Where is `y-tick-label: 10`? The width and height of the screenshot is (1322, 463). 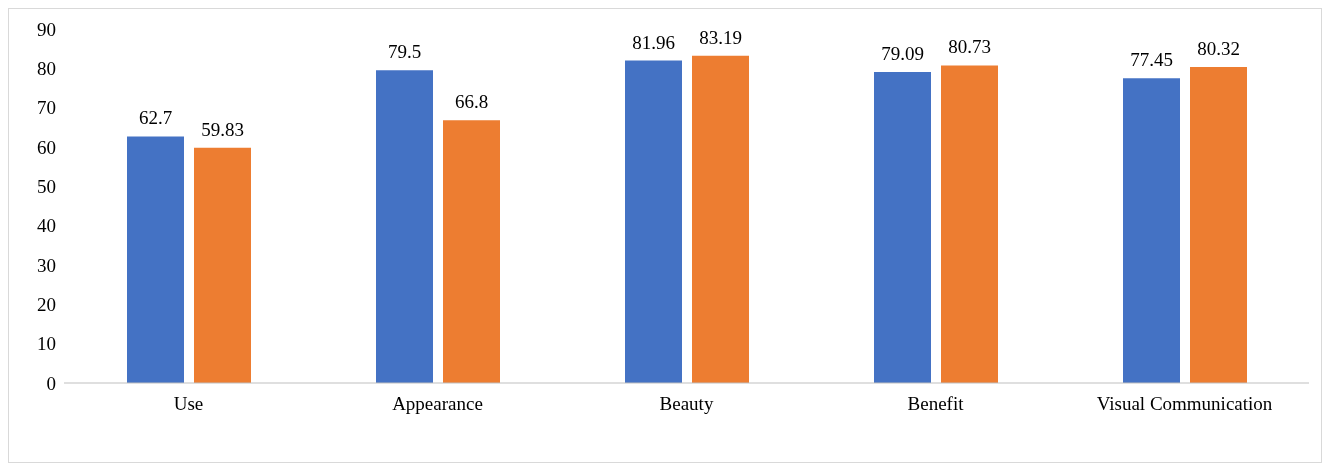 y-tick-label: 10 is located at coordinates (46, 344).